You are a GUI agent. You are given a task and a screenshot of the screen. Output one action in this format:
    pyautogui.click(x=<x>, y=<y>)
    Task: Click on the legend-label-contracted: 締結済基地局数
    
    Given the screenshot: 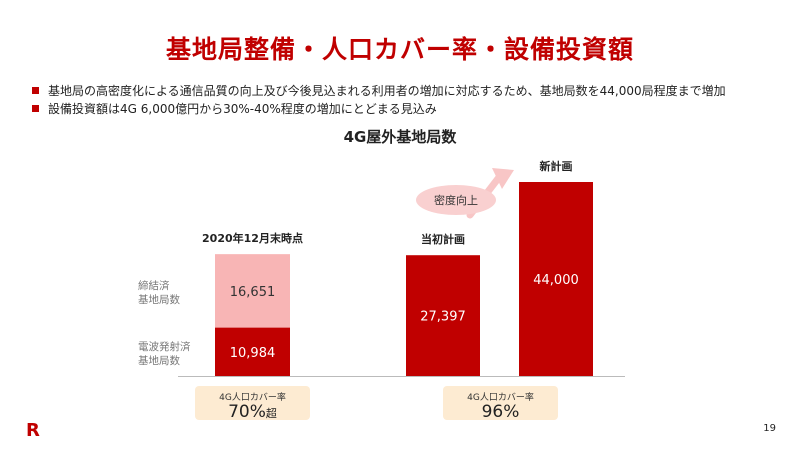 What is the action you would take?
    pyautogui.click(x=159, y=292)
    